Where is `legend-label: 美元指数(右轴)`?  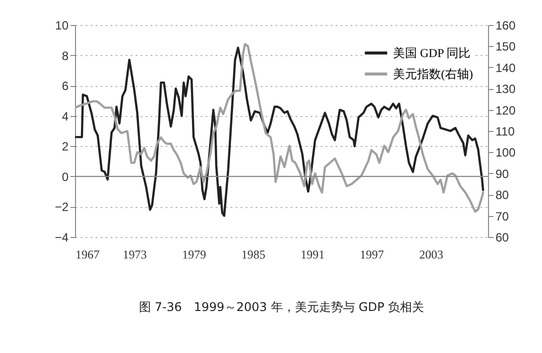
legend-label: 美元指数(右轴) is located at coordinates (433, 74).